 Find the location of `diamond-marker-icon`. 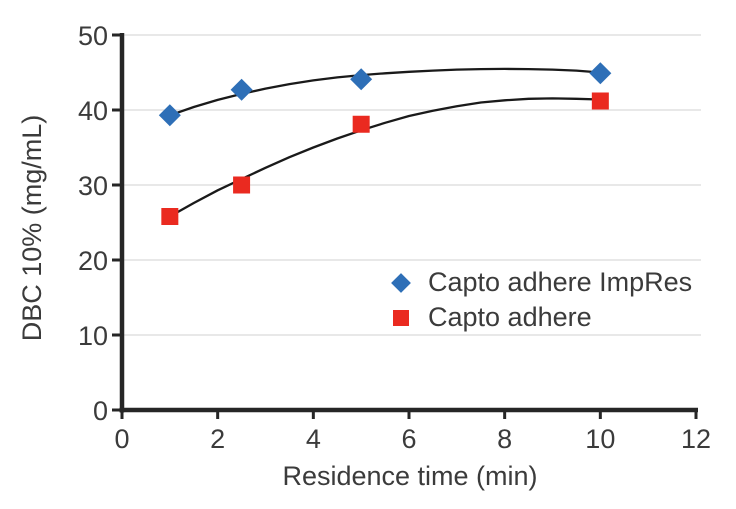

diamond-marker-icon is located at coordinates (401, 282).